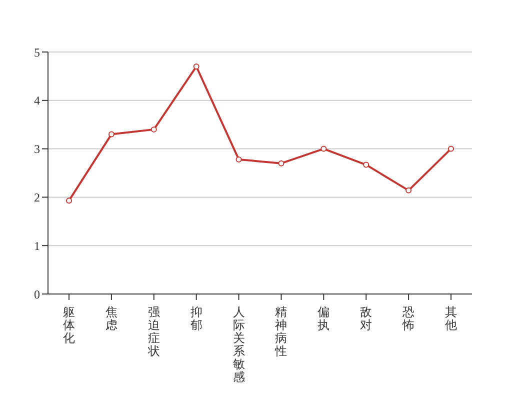 This screenshot has height=400, width=520. What do you see at coordinates (37, 101) in the screenshot?
I see `y-tick-label: 4` at bounding box center [37, 101].